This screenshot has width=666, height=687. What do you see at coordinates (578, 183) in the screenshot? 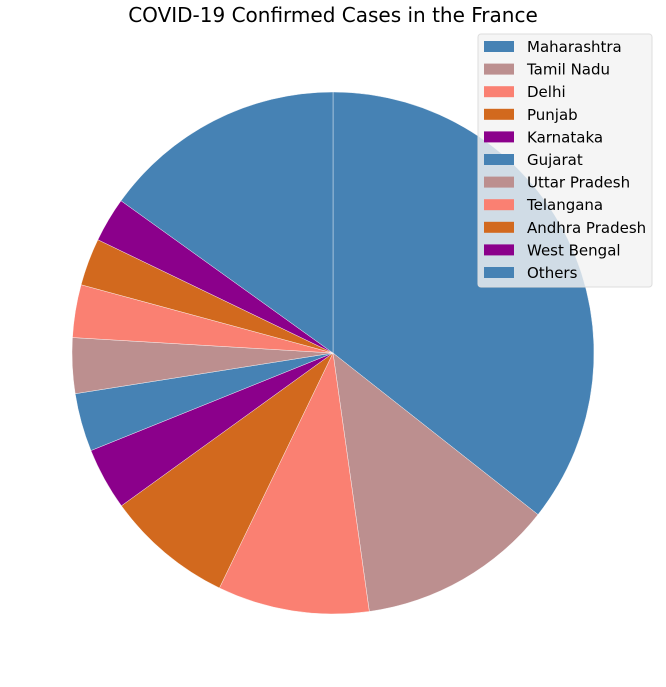
I see `legend-label: Uttar Pradesh` at bounding box center [578, 183].